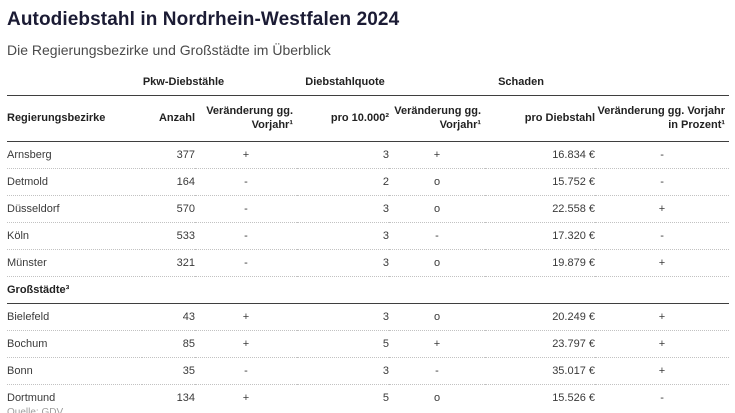 The image size is (735, 413). What do you see at coordinates (168, 209) in the screenshot?
I see `table-cell: 570` at bounding box center [168, 209].